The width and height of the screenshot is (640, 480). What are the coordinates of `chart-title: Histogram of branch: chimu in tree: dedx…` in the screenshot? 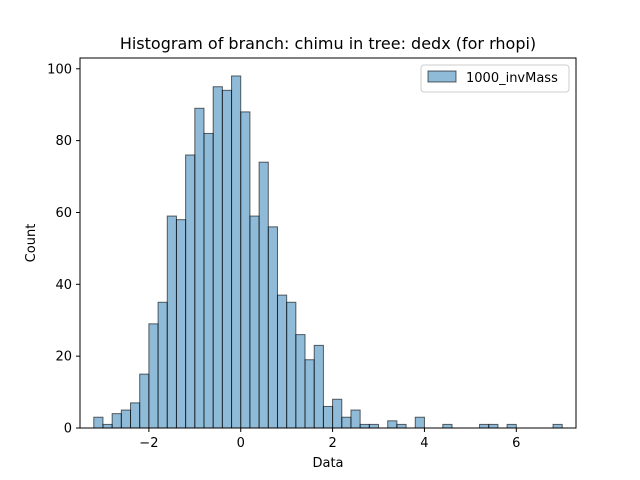 It's located at (328, 43).